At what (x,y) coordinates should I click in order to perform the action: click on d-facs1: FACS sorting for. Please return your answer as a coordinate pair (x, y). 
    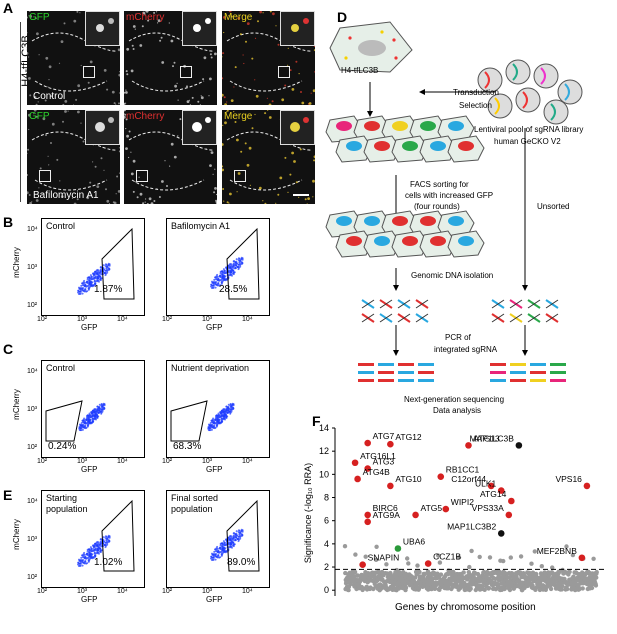
    Looking at the image, I should click on (439, 184).